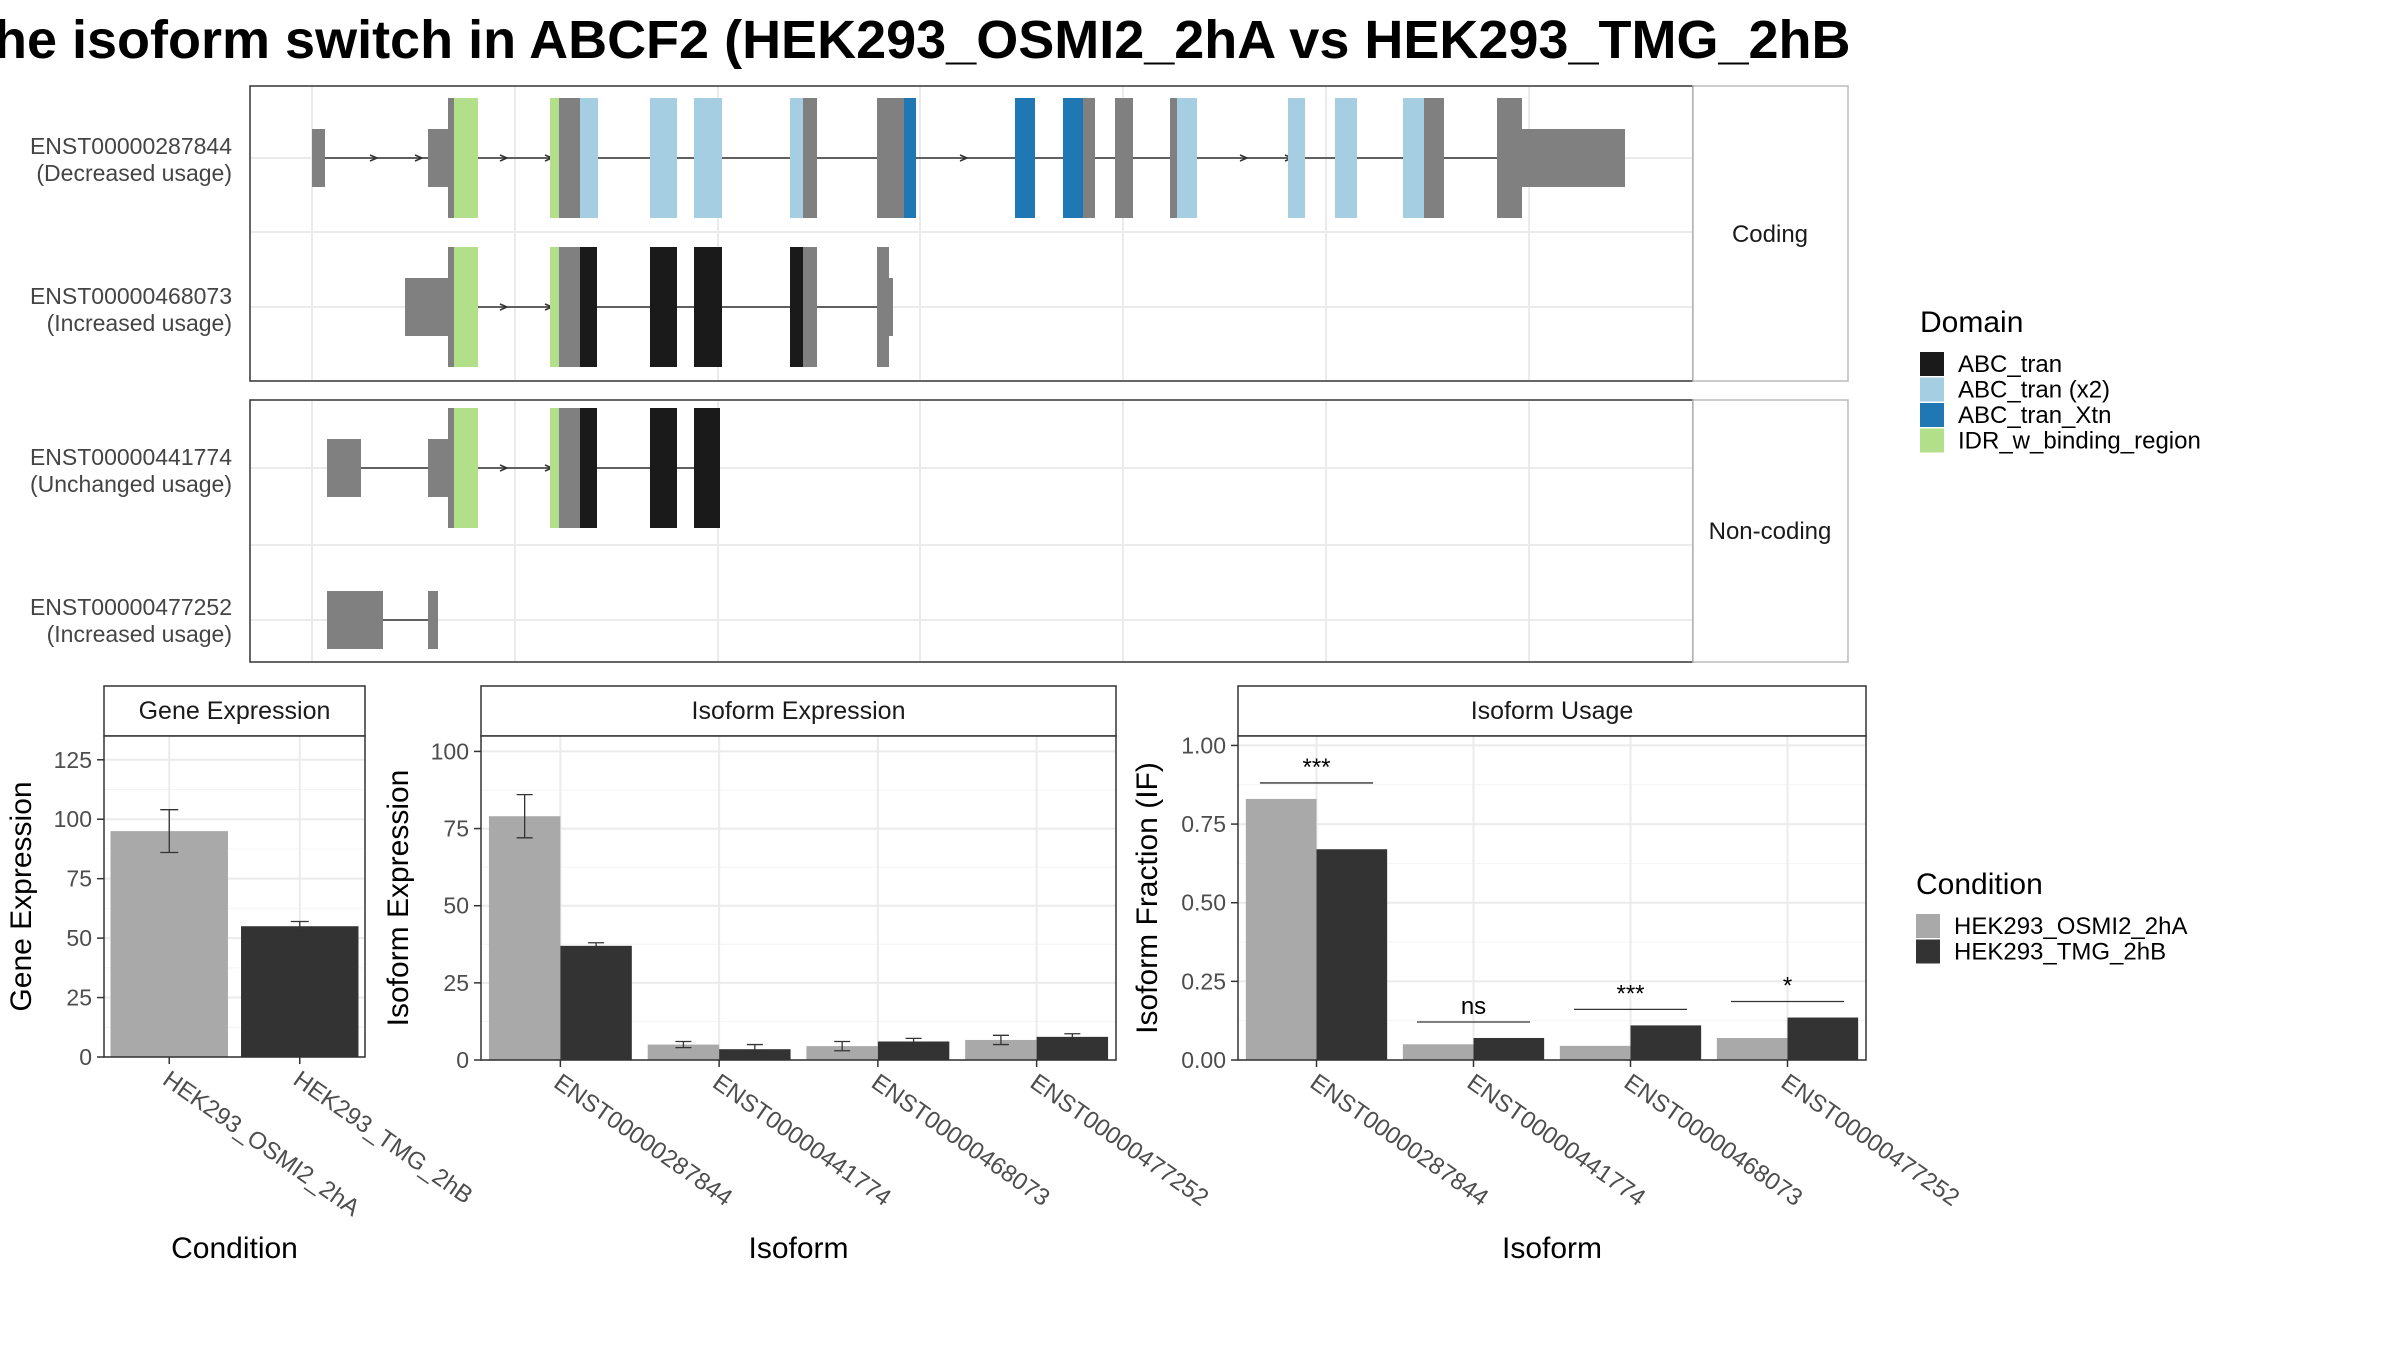  Describe the element at coordinates (235, 711) in the screenshot. I see `chart-title: Gene Expression` at that location.